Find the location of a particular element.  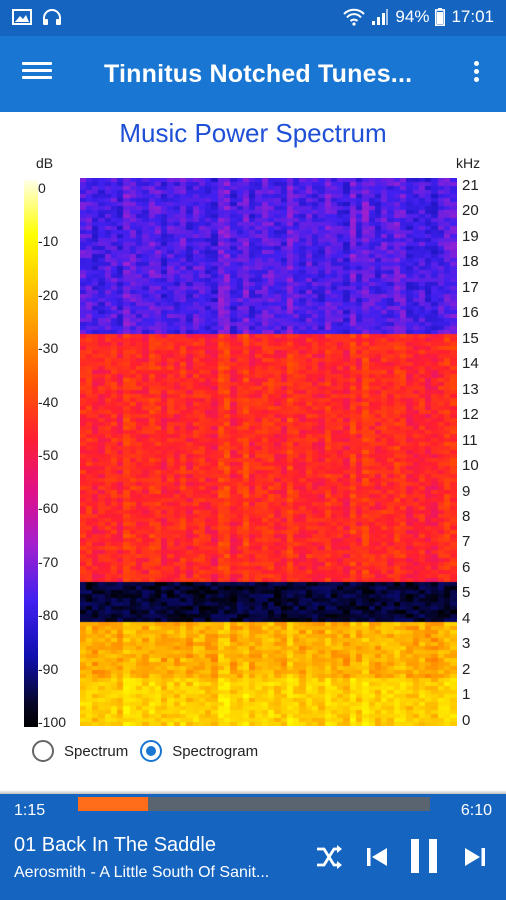

spectrogram-label: Spectrogram is located at coordinates (215, 751).